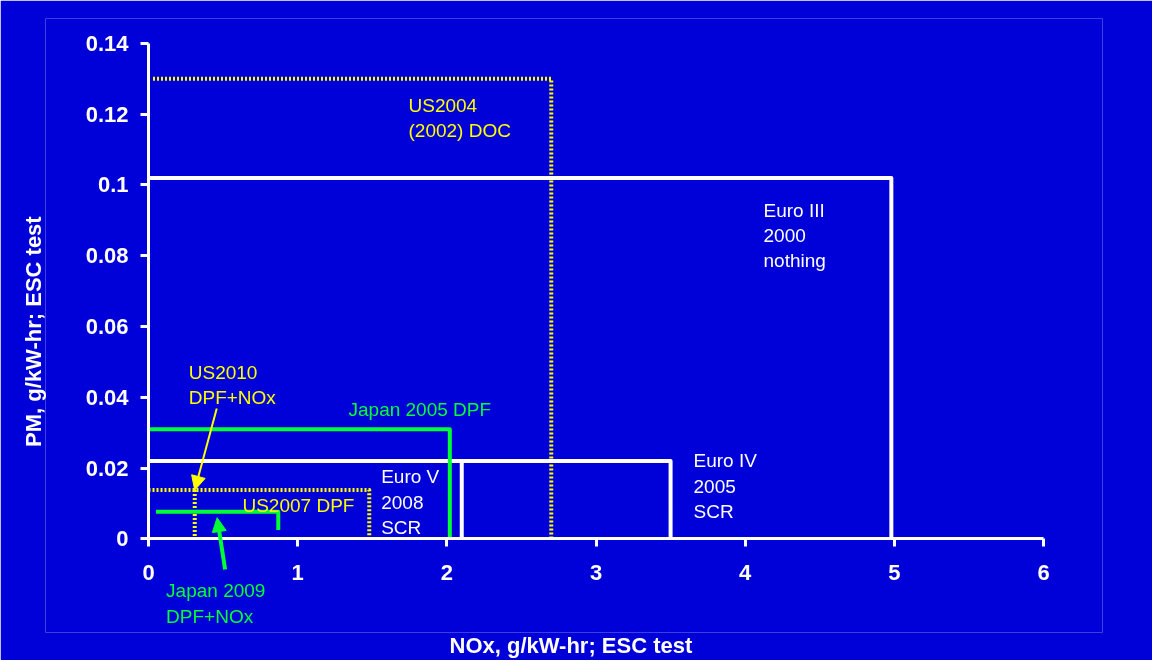 The image size is (1152, 660). I want to click on y-tick-label: 0.06, so click(107, 327).